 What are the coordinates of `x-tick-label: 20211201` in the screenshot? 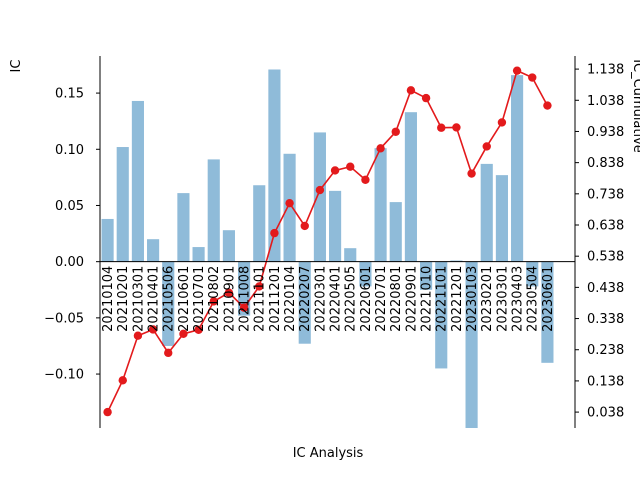 It's located at (275, 299).